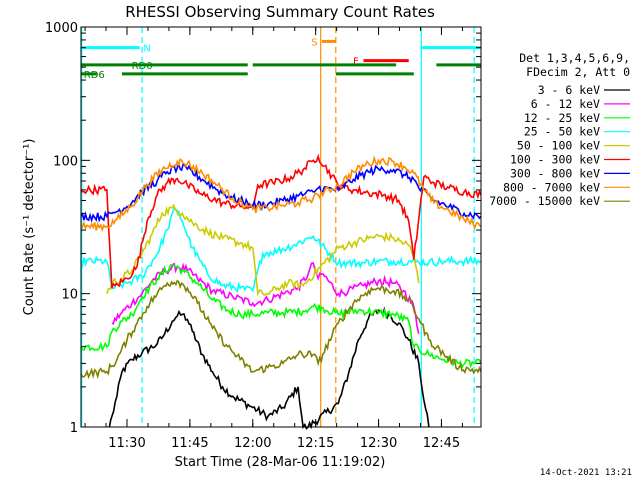  I want to click on flag-label-rd0: RD0, so click(142, 66).